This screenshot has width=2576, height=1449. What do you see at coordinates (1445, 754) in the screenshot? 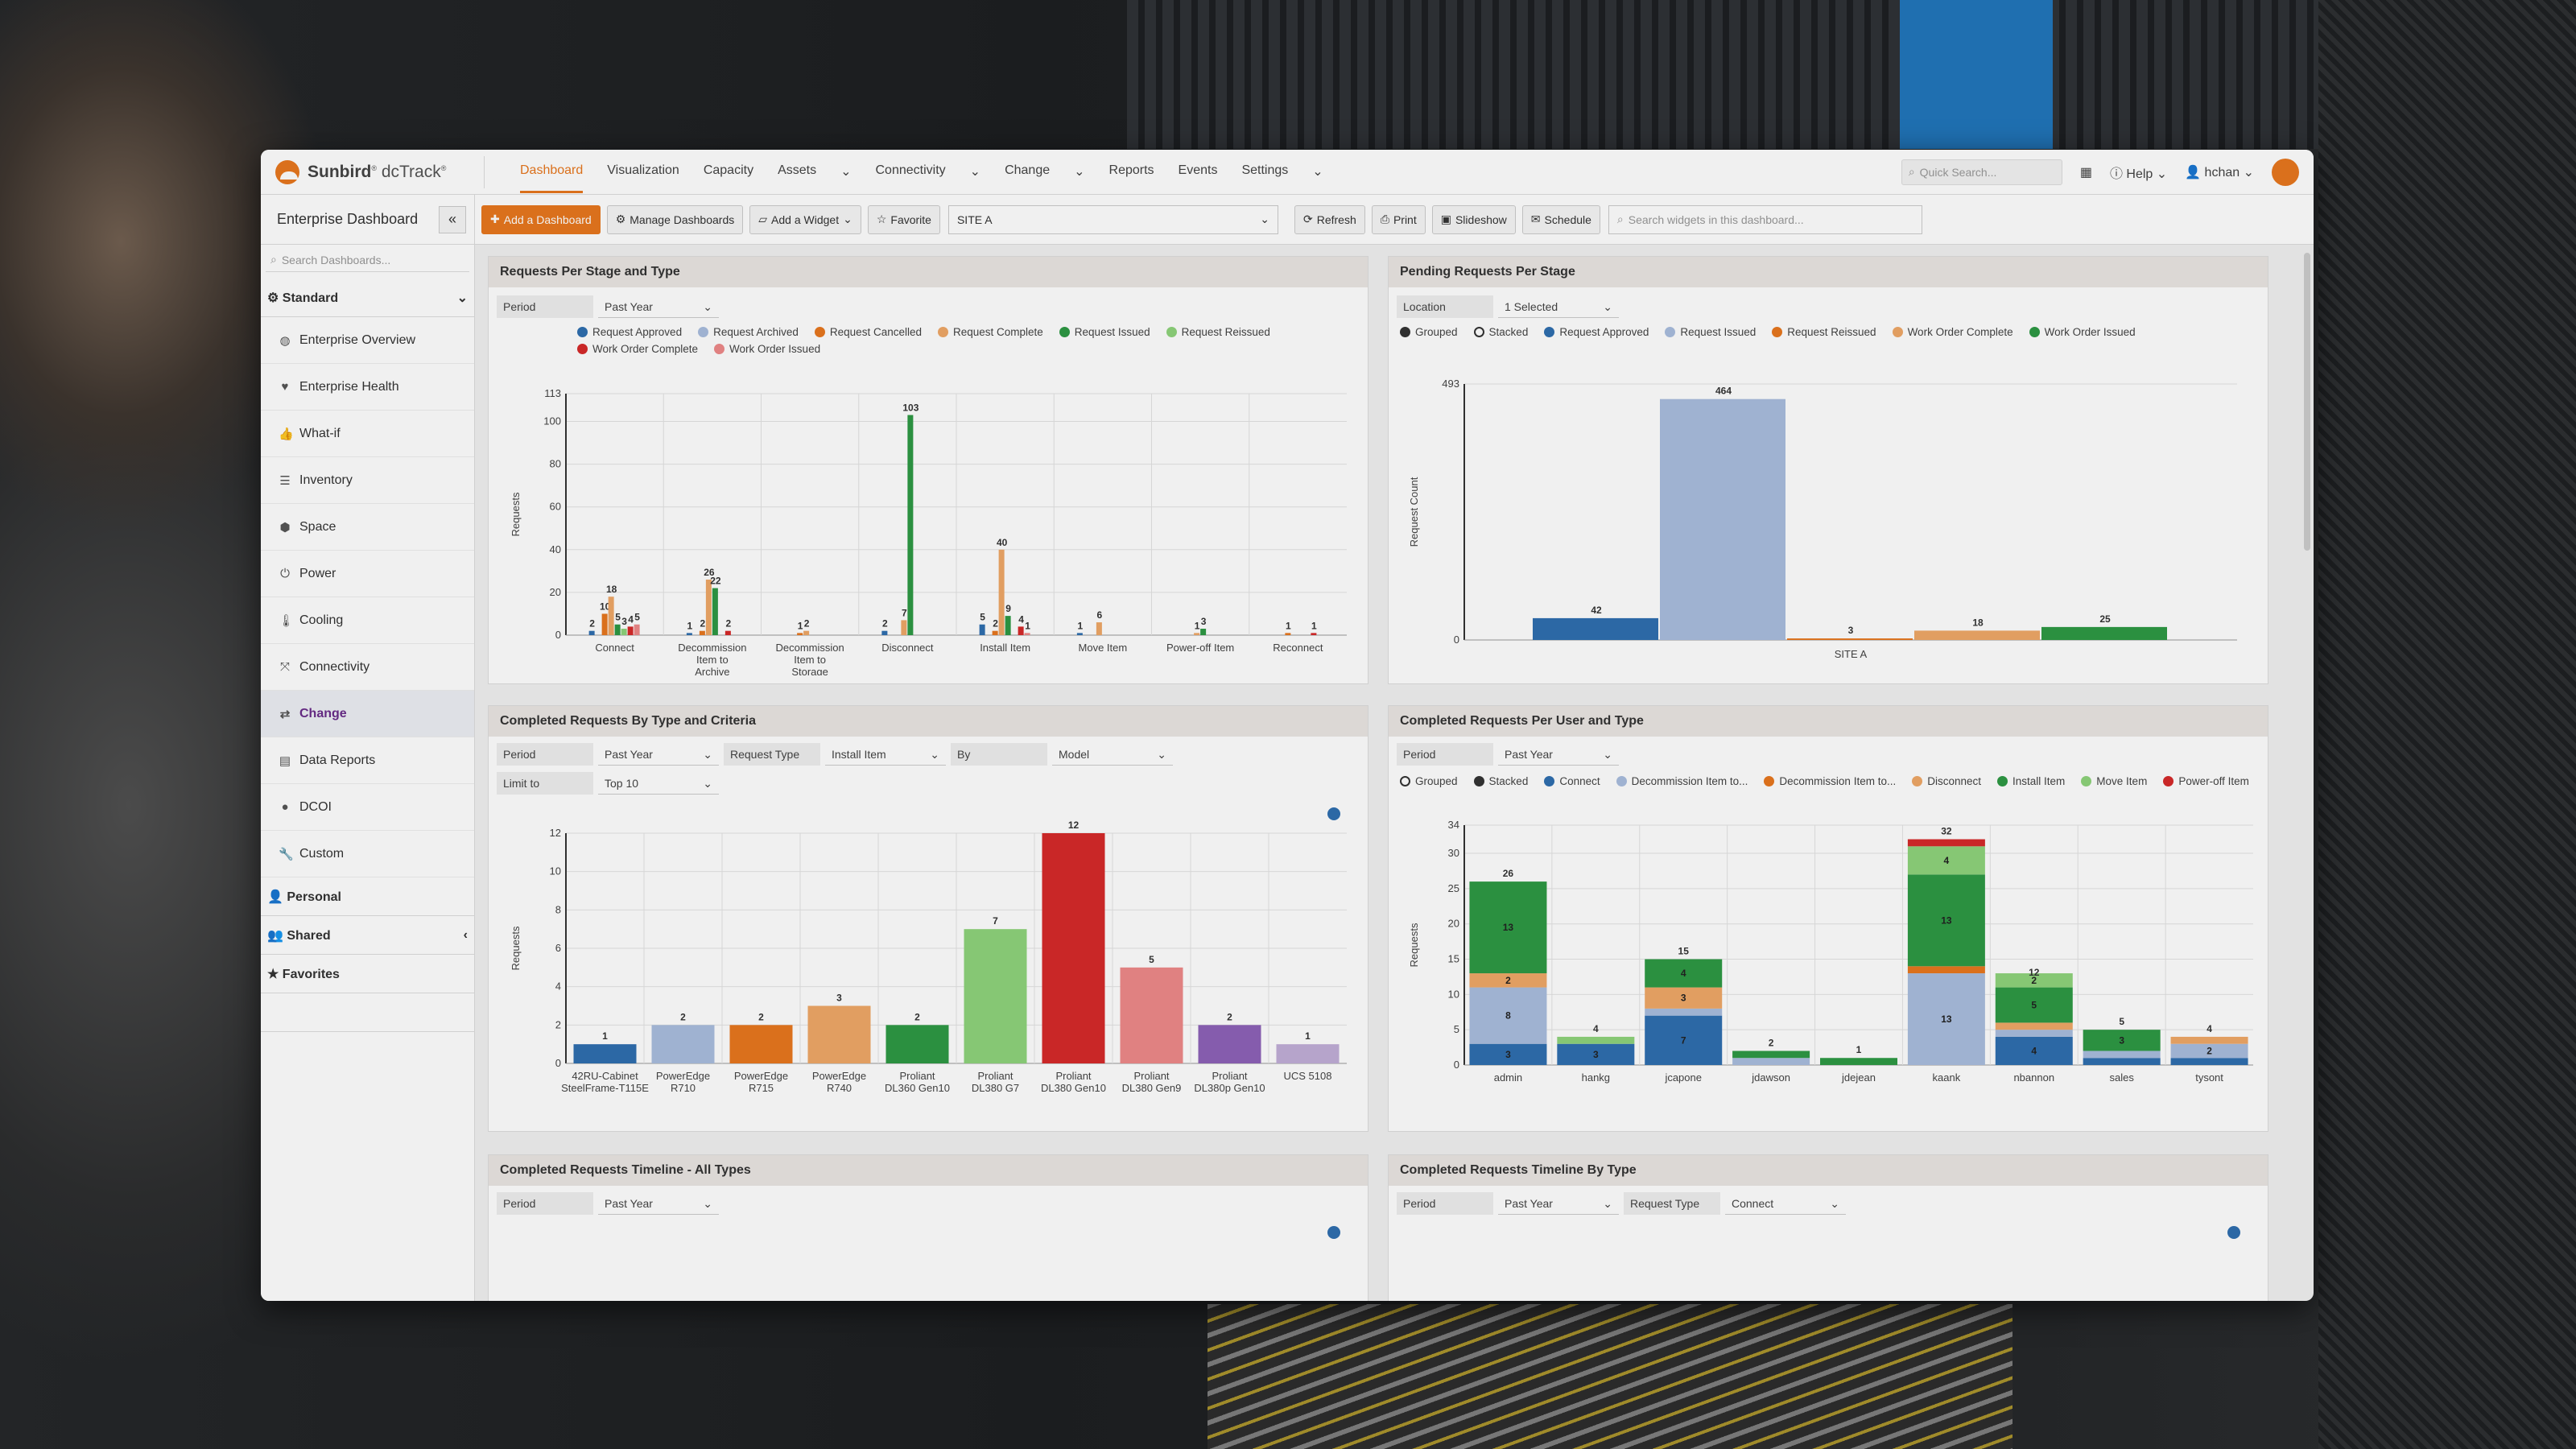
I see `period-label: Period` at bounding box center [1445, 754].